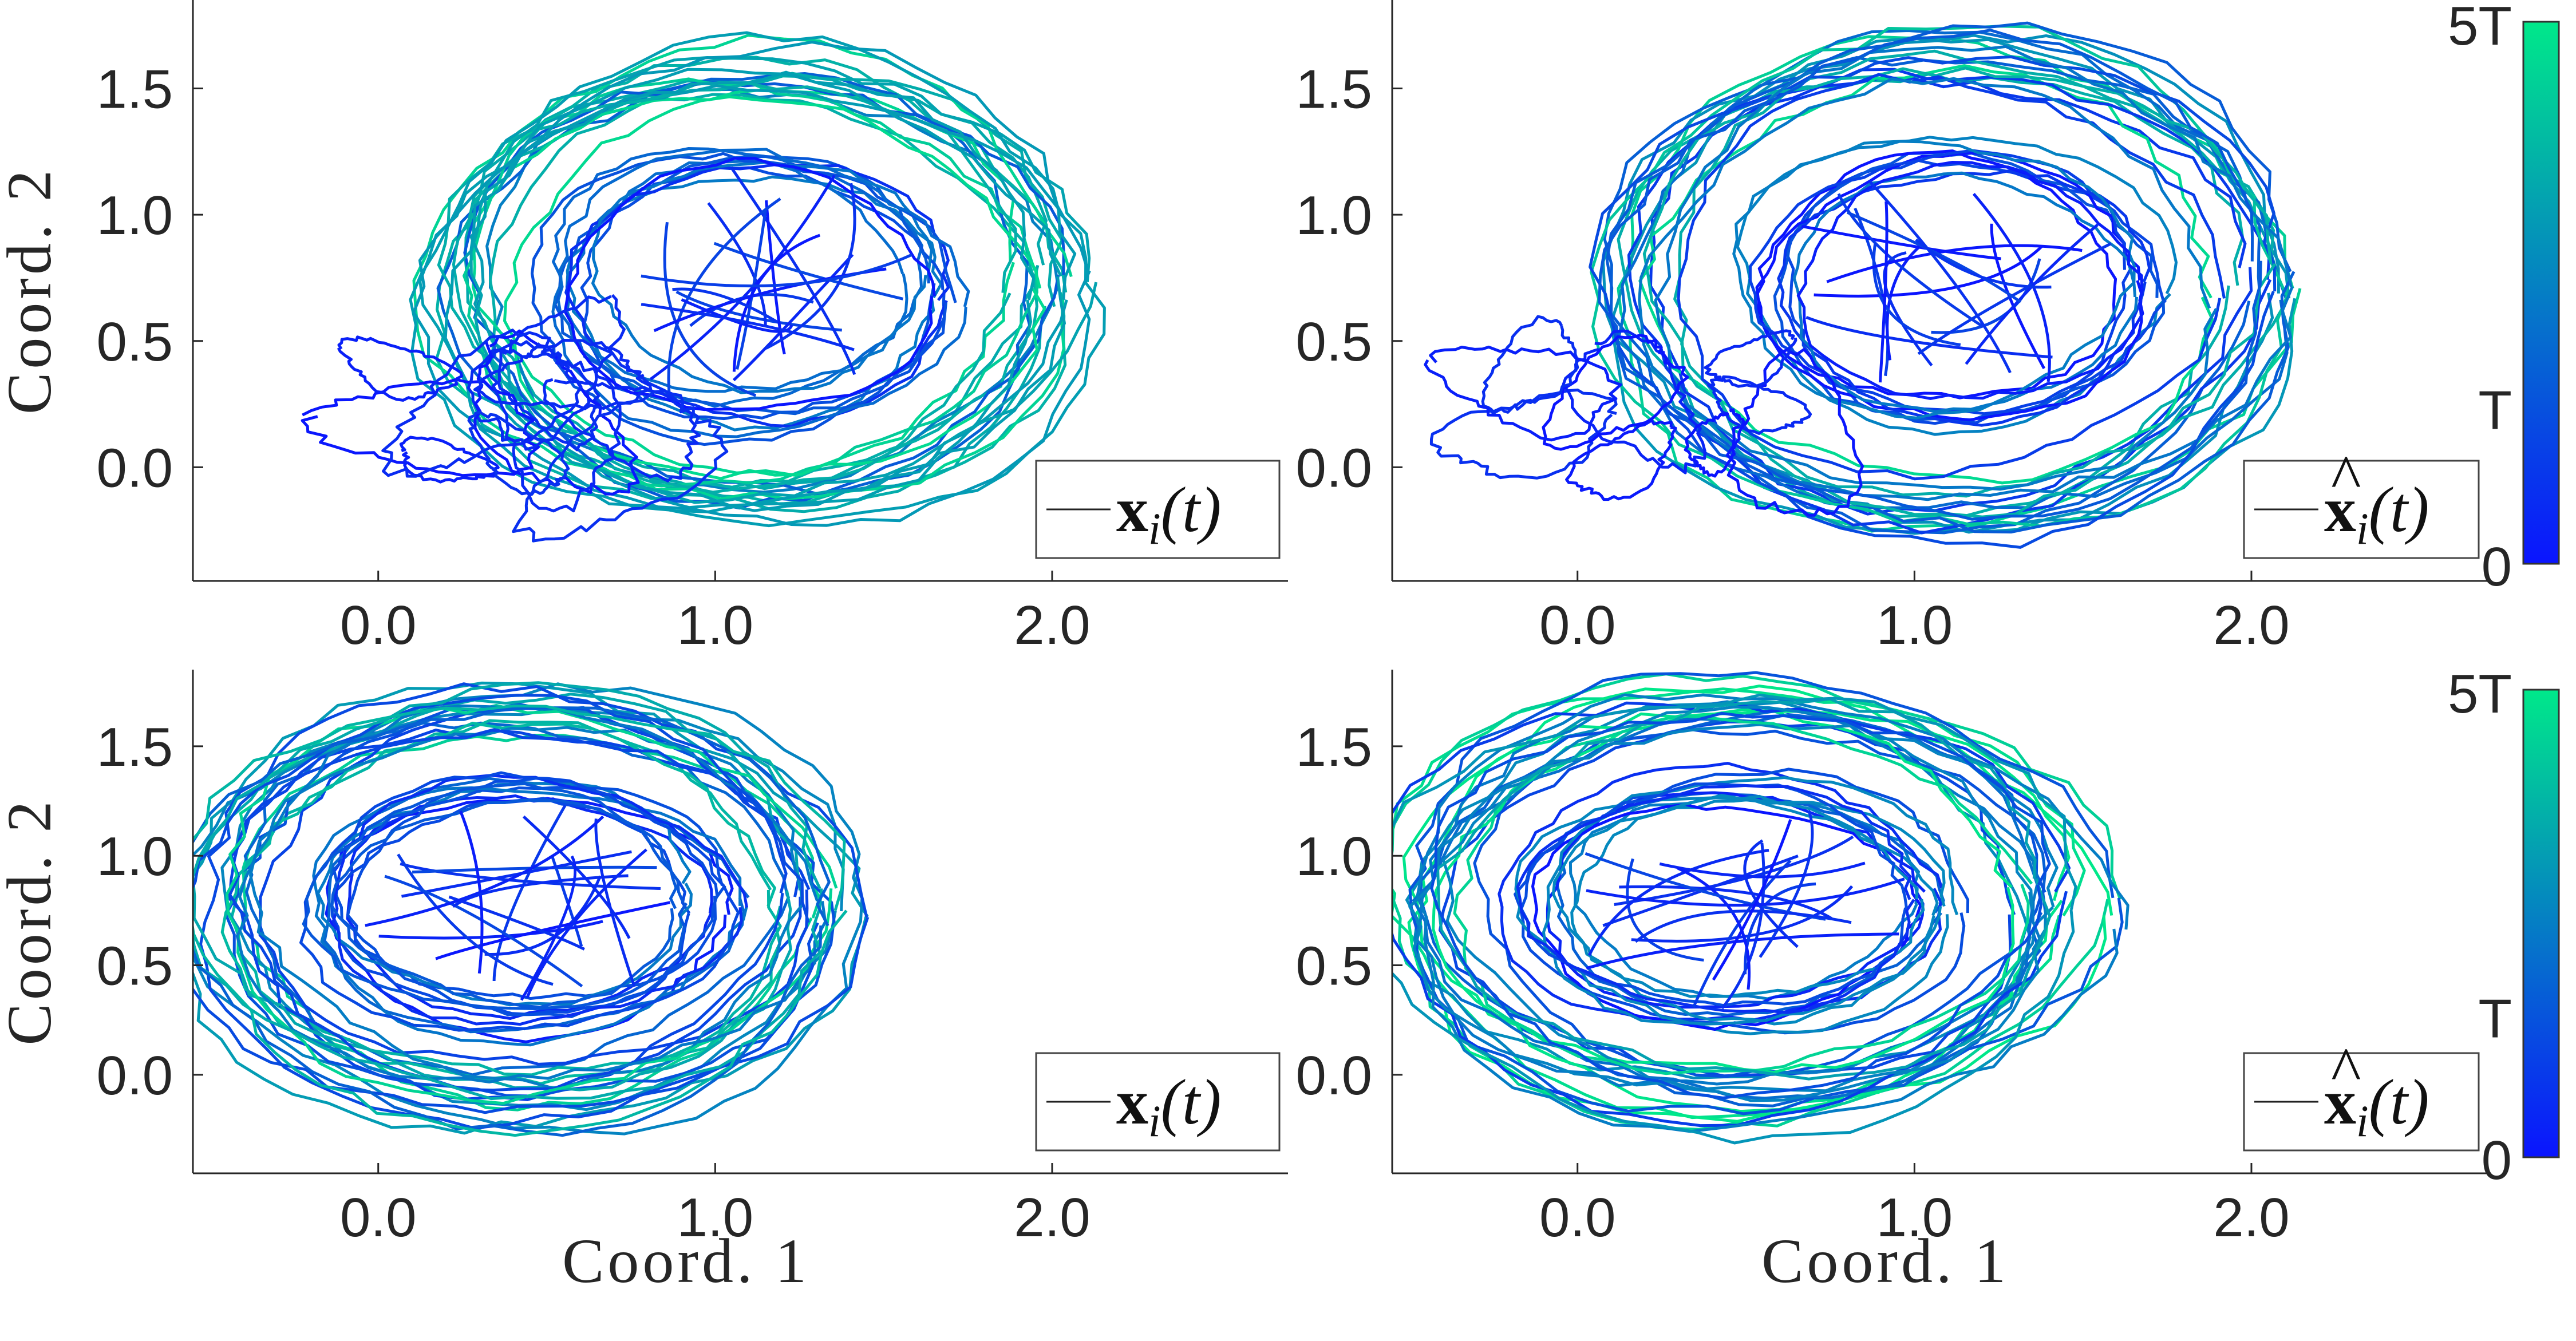  What do you see at coordinates (2346, 477) in the screenshot?
I see `legend-hat: ^` at bounding box center [2346, 477].